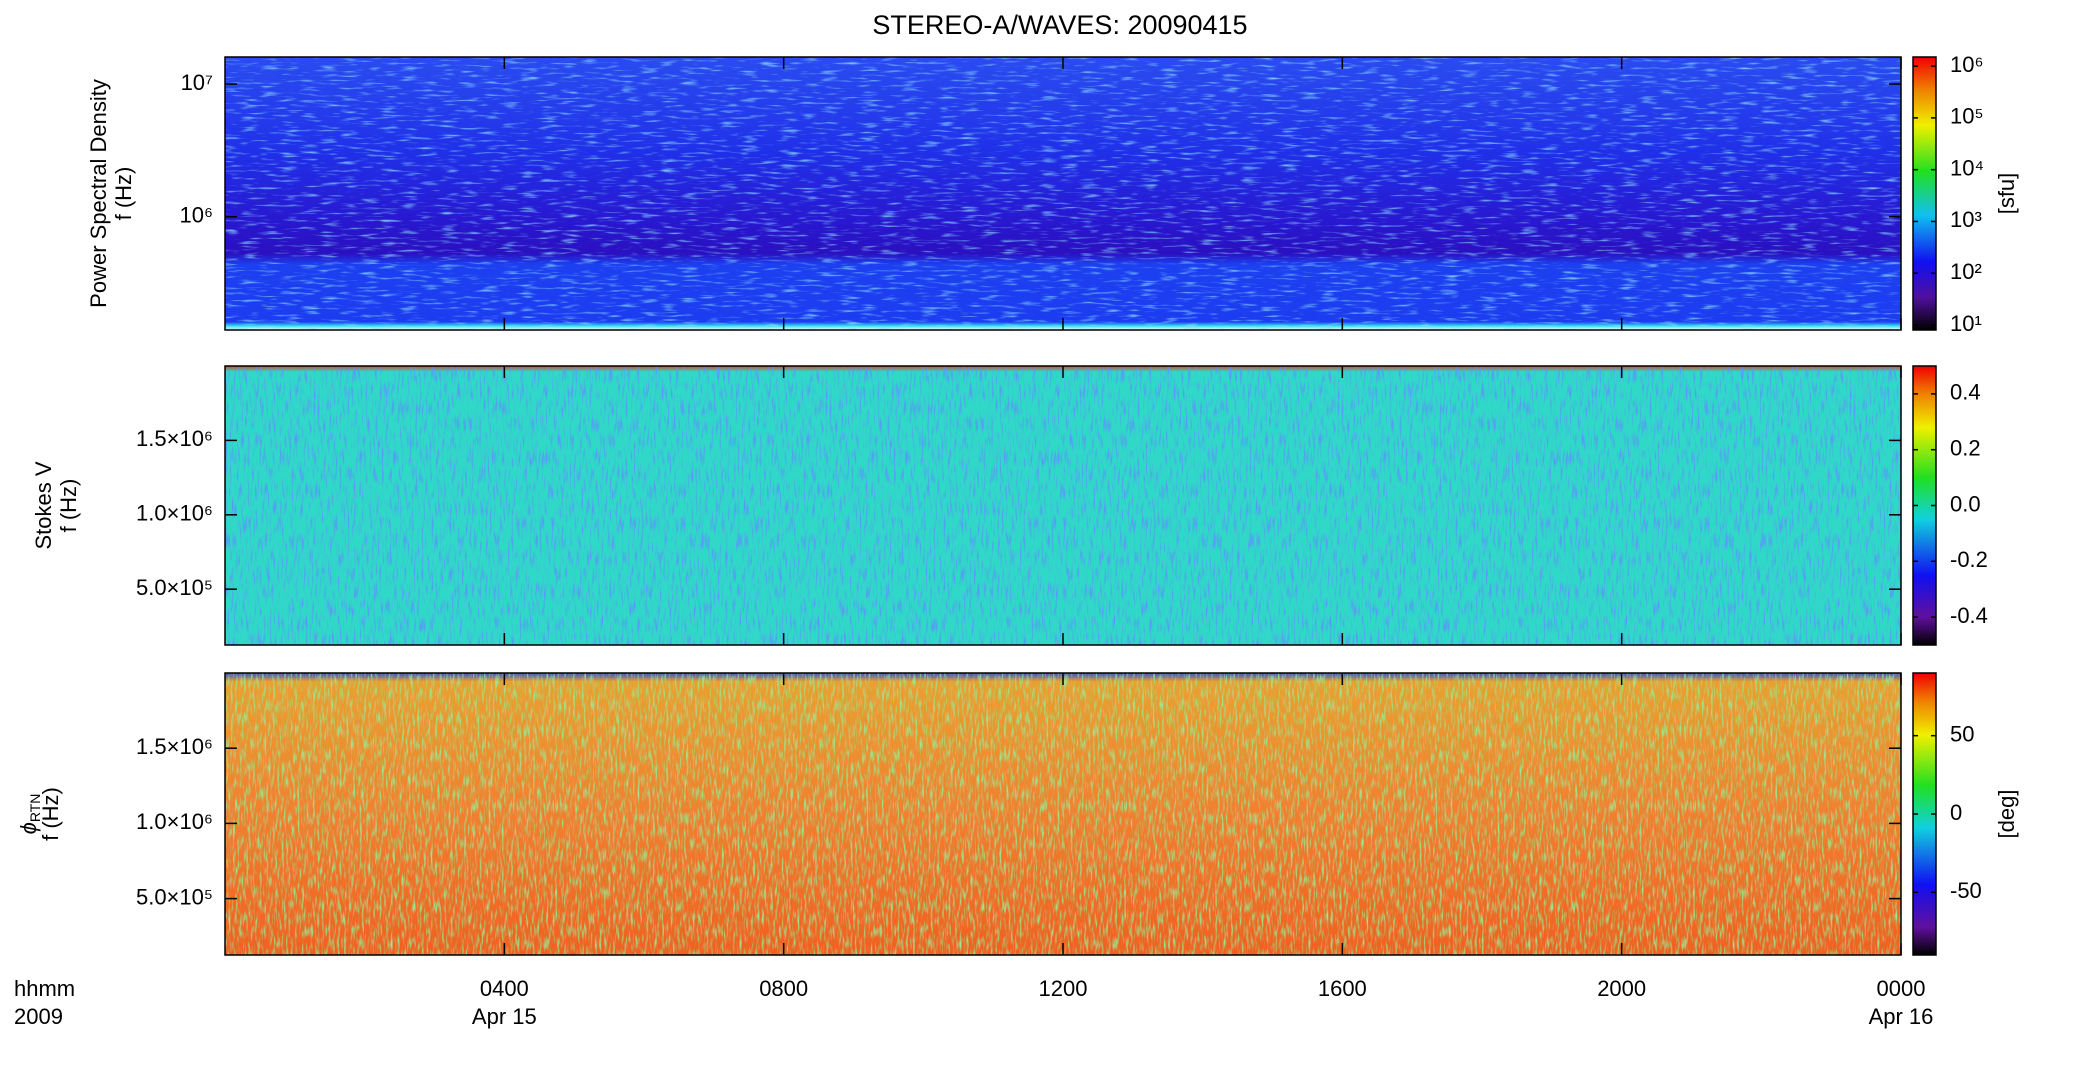 Image resolution: width=2096 pixels, height=1080 pixels. I want to click on colorbar-tick-label: 0.0, so click(1965, 503).